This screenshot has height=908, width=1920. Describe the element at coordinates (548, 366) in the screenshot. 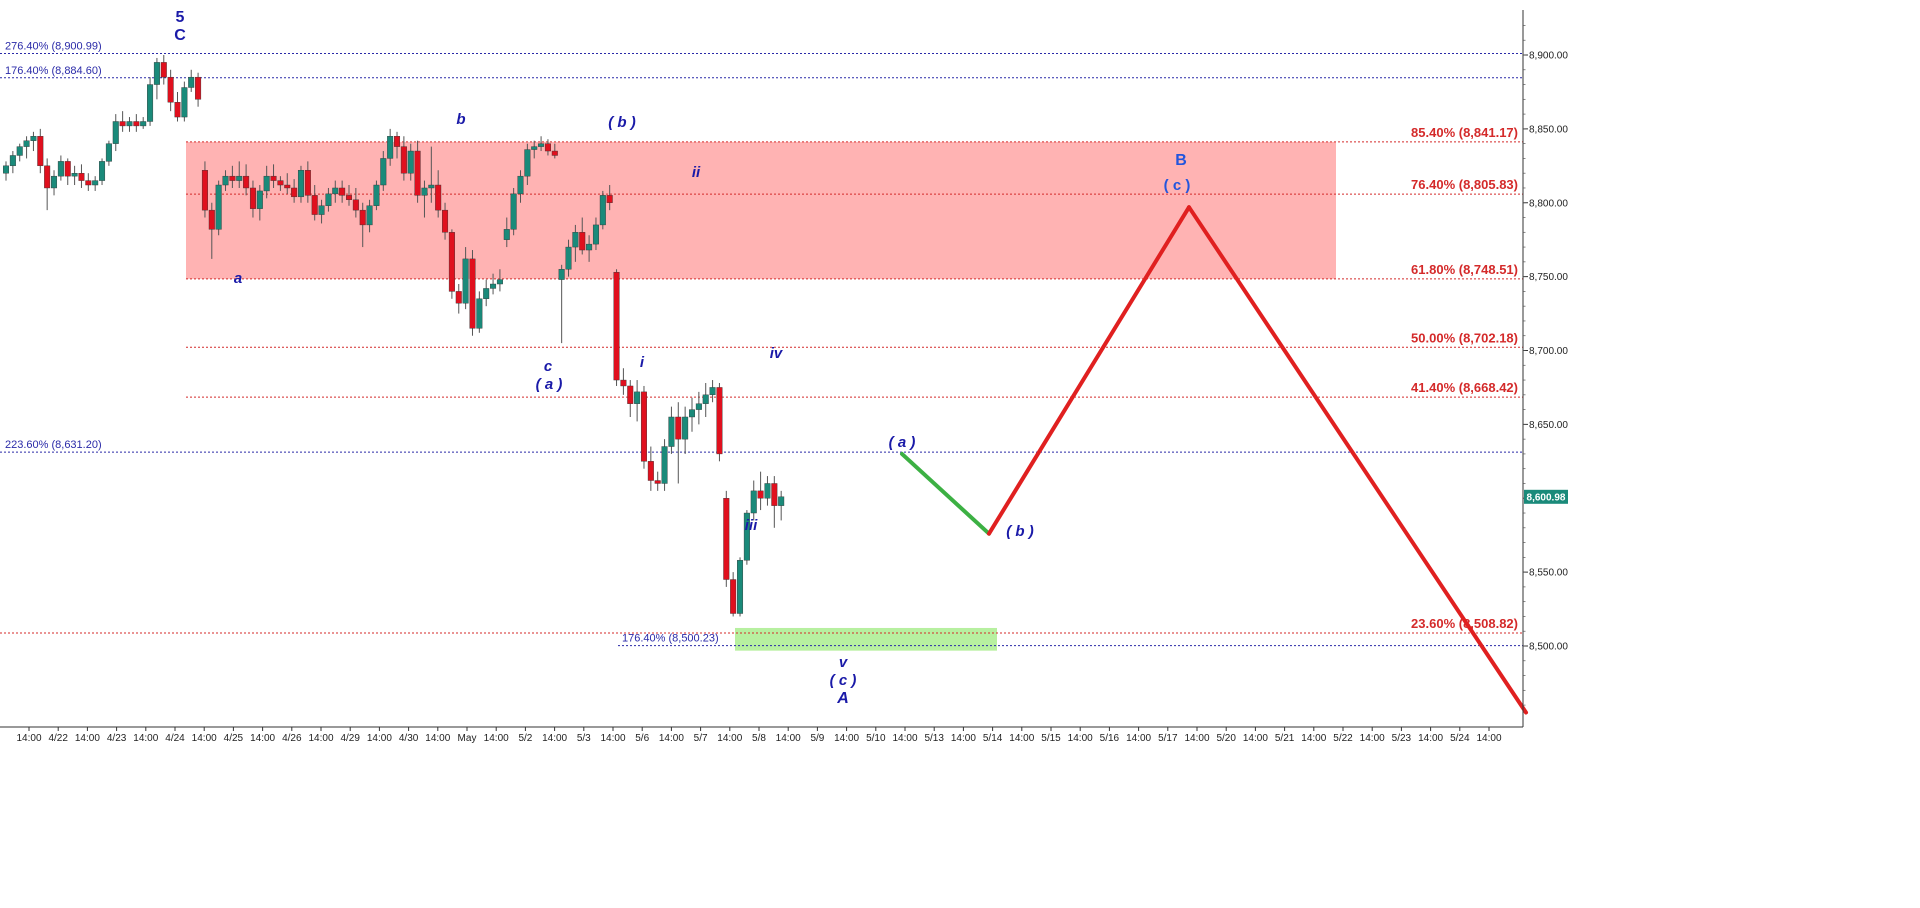

I see `wave-label: c` at that location.